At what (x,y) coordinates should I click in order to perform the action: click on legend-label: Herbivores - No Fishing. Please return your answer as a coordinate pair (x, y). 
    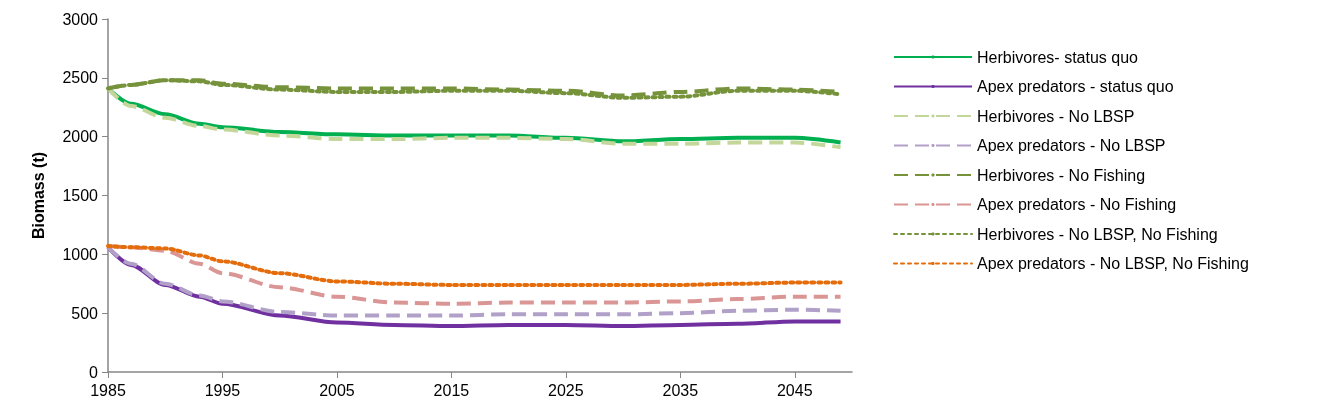
    Looking at the image, I should click on (1061, 175).